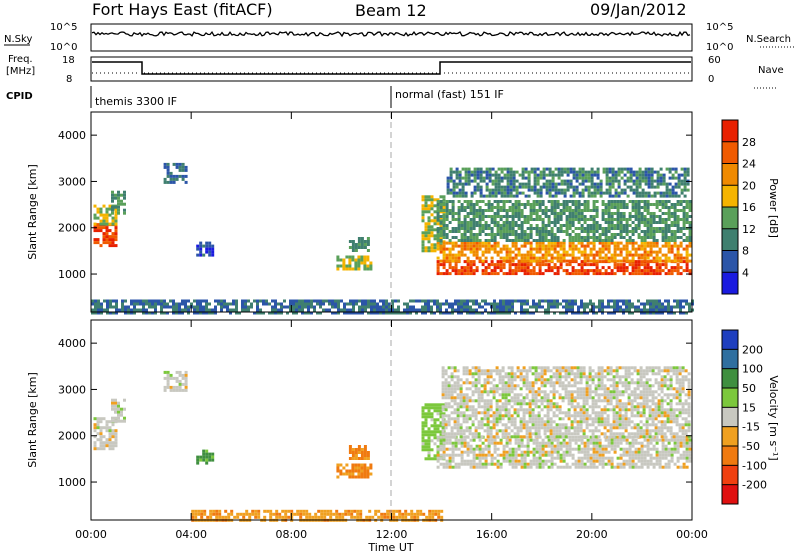  I want to click on power-colorbar-label: Power [dB], so click(773, 208).